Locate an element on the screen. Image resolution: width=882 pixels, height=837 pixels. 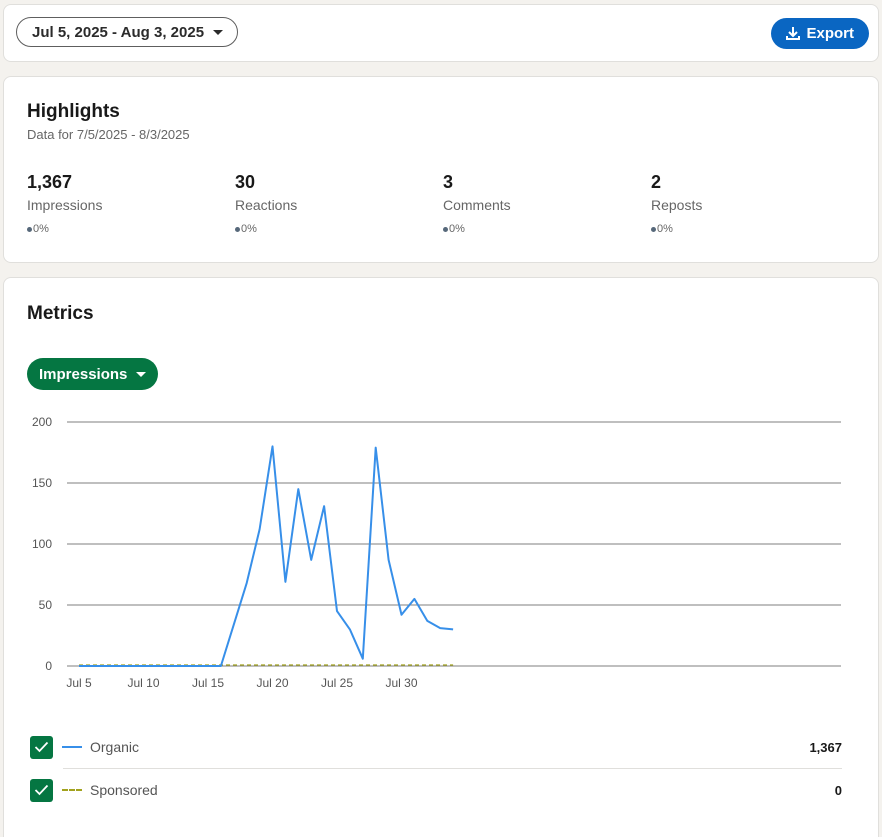
stat-value: 30 is located at coordinates (245, 182).